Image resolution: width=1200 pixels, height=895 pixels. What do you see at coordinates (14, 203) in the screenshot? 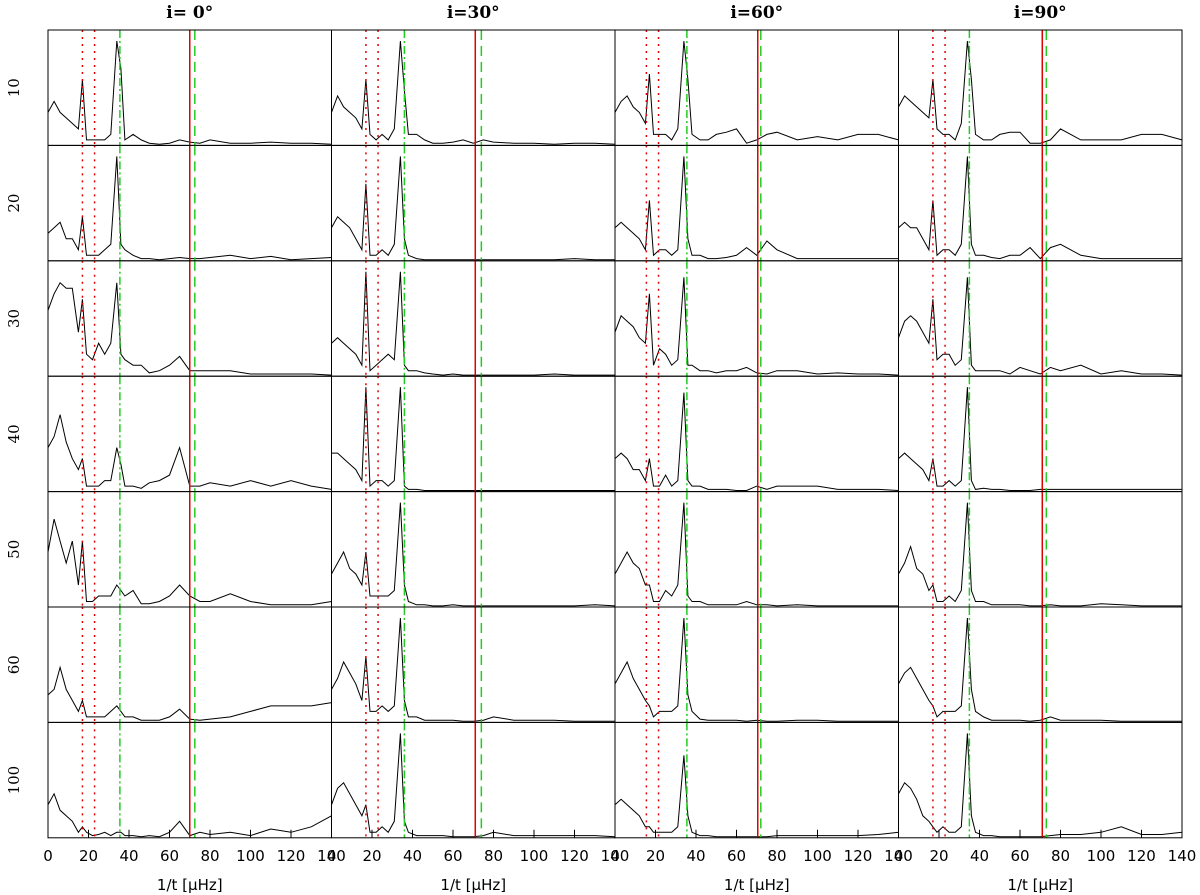
I see `row-label: 20` at bounding box center [14, 203].